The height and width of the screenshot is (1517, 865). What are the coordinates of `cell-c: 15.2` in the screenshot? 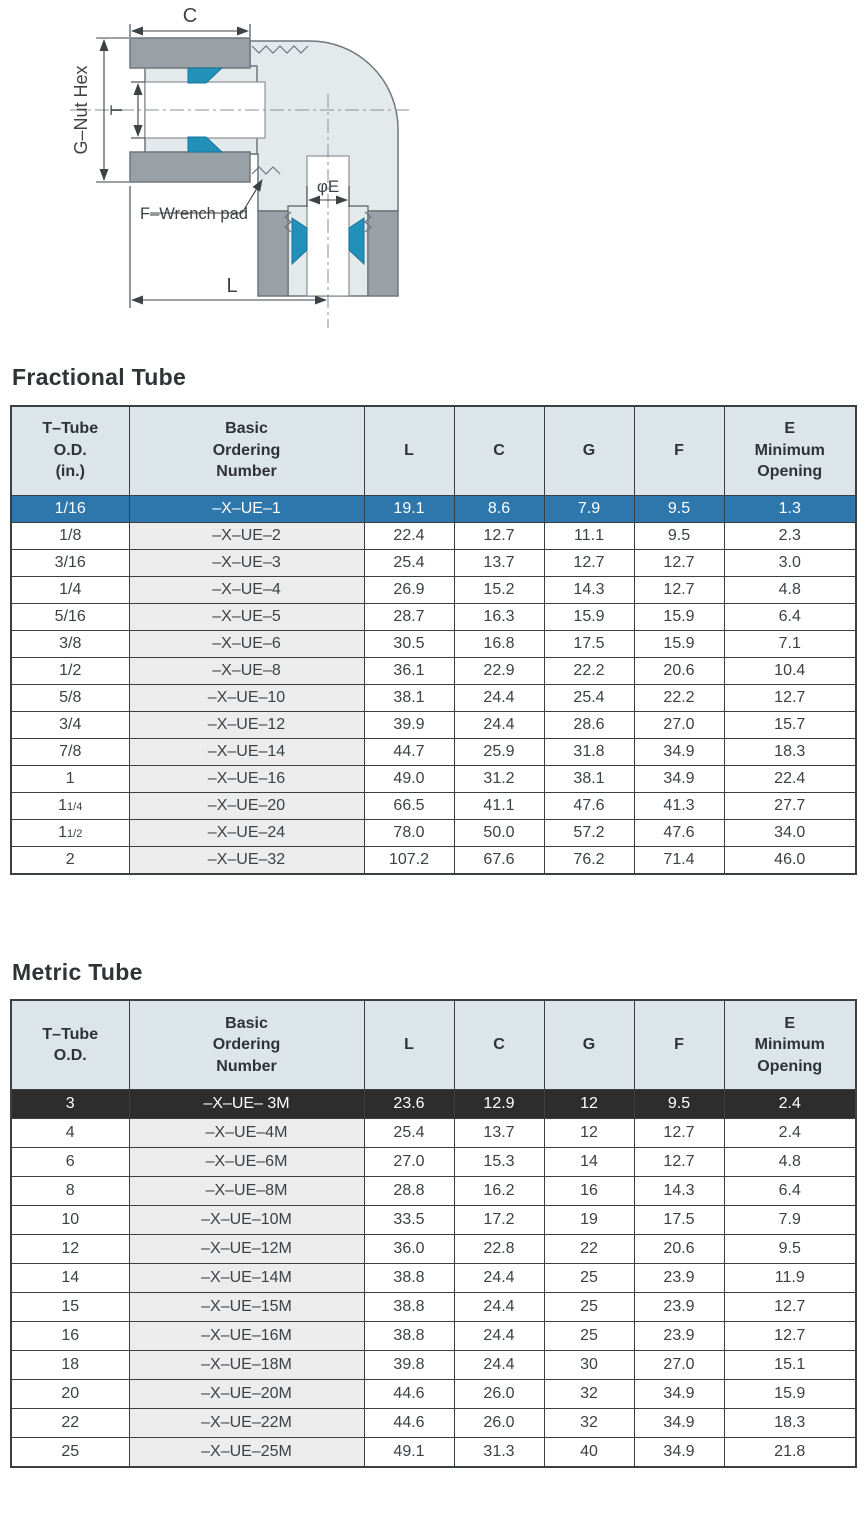 It's located at (499, 589).